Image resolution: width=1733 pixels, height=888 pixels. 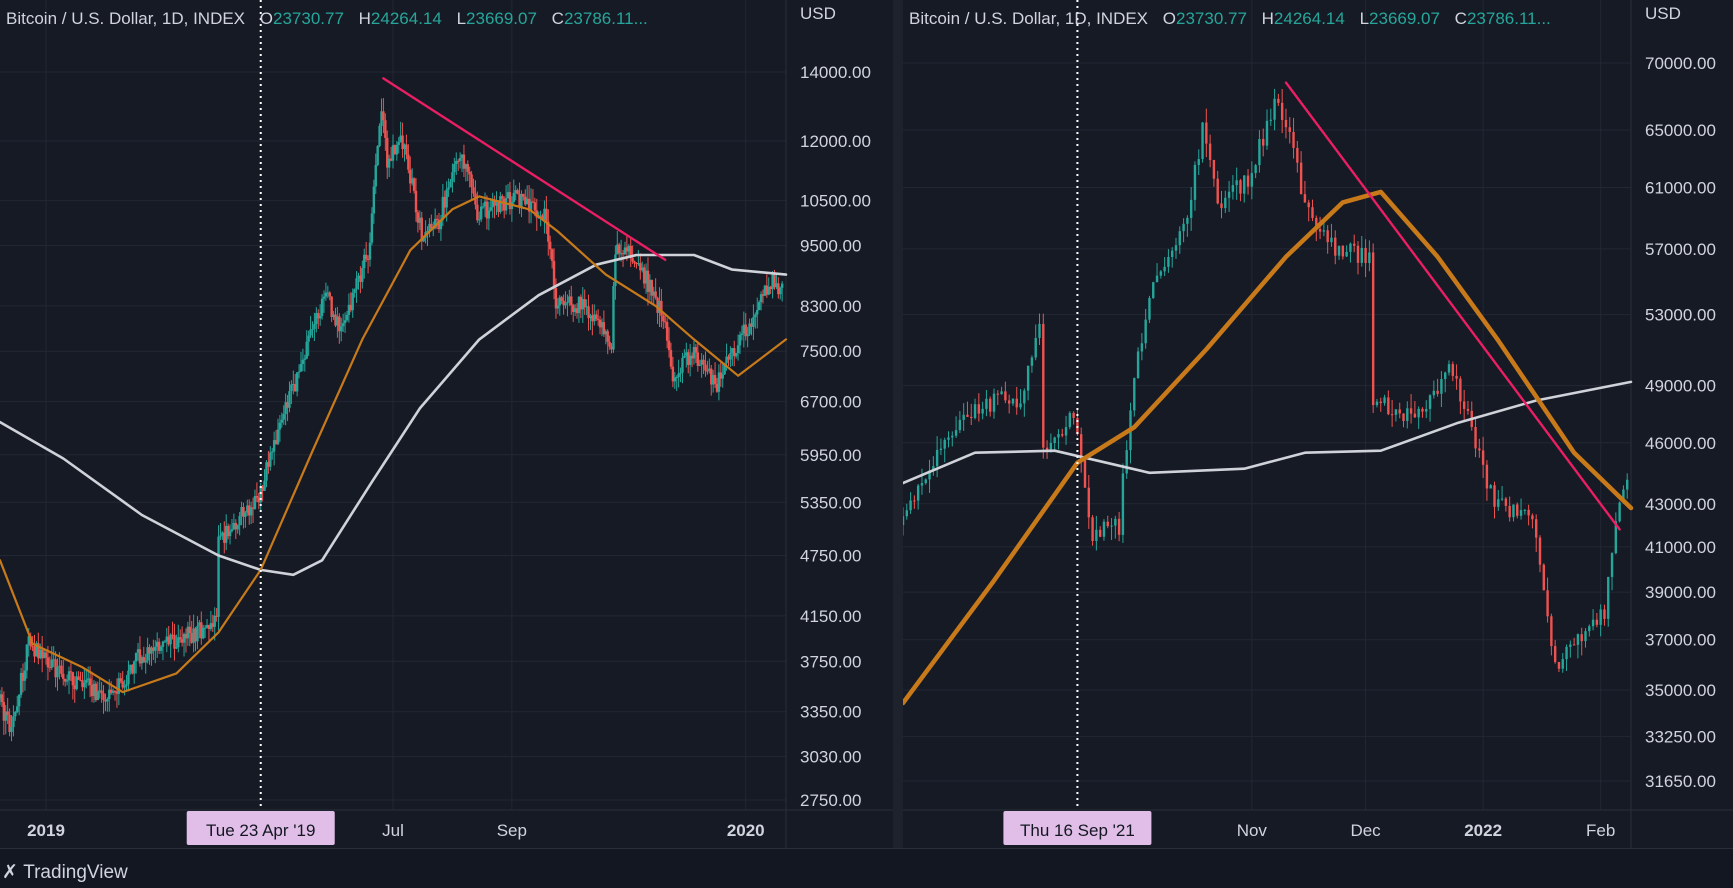 What do you see at coordinates (835, 141) in the screenshot?
I see `y-tick-label: 12000.00` at bounding box center [835, 141].